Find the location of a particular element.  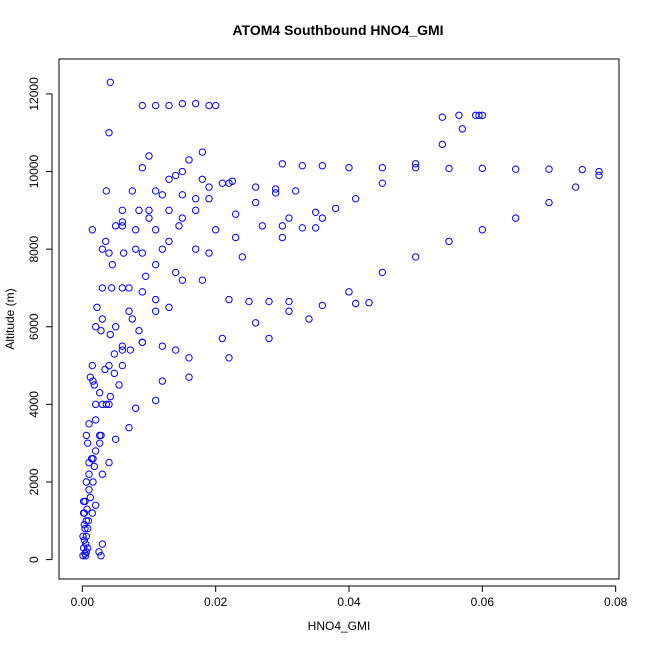

y-tick-label: 8000 is located at coordinates (34, 248).